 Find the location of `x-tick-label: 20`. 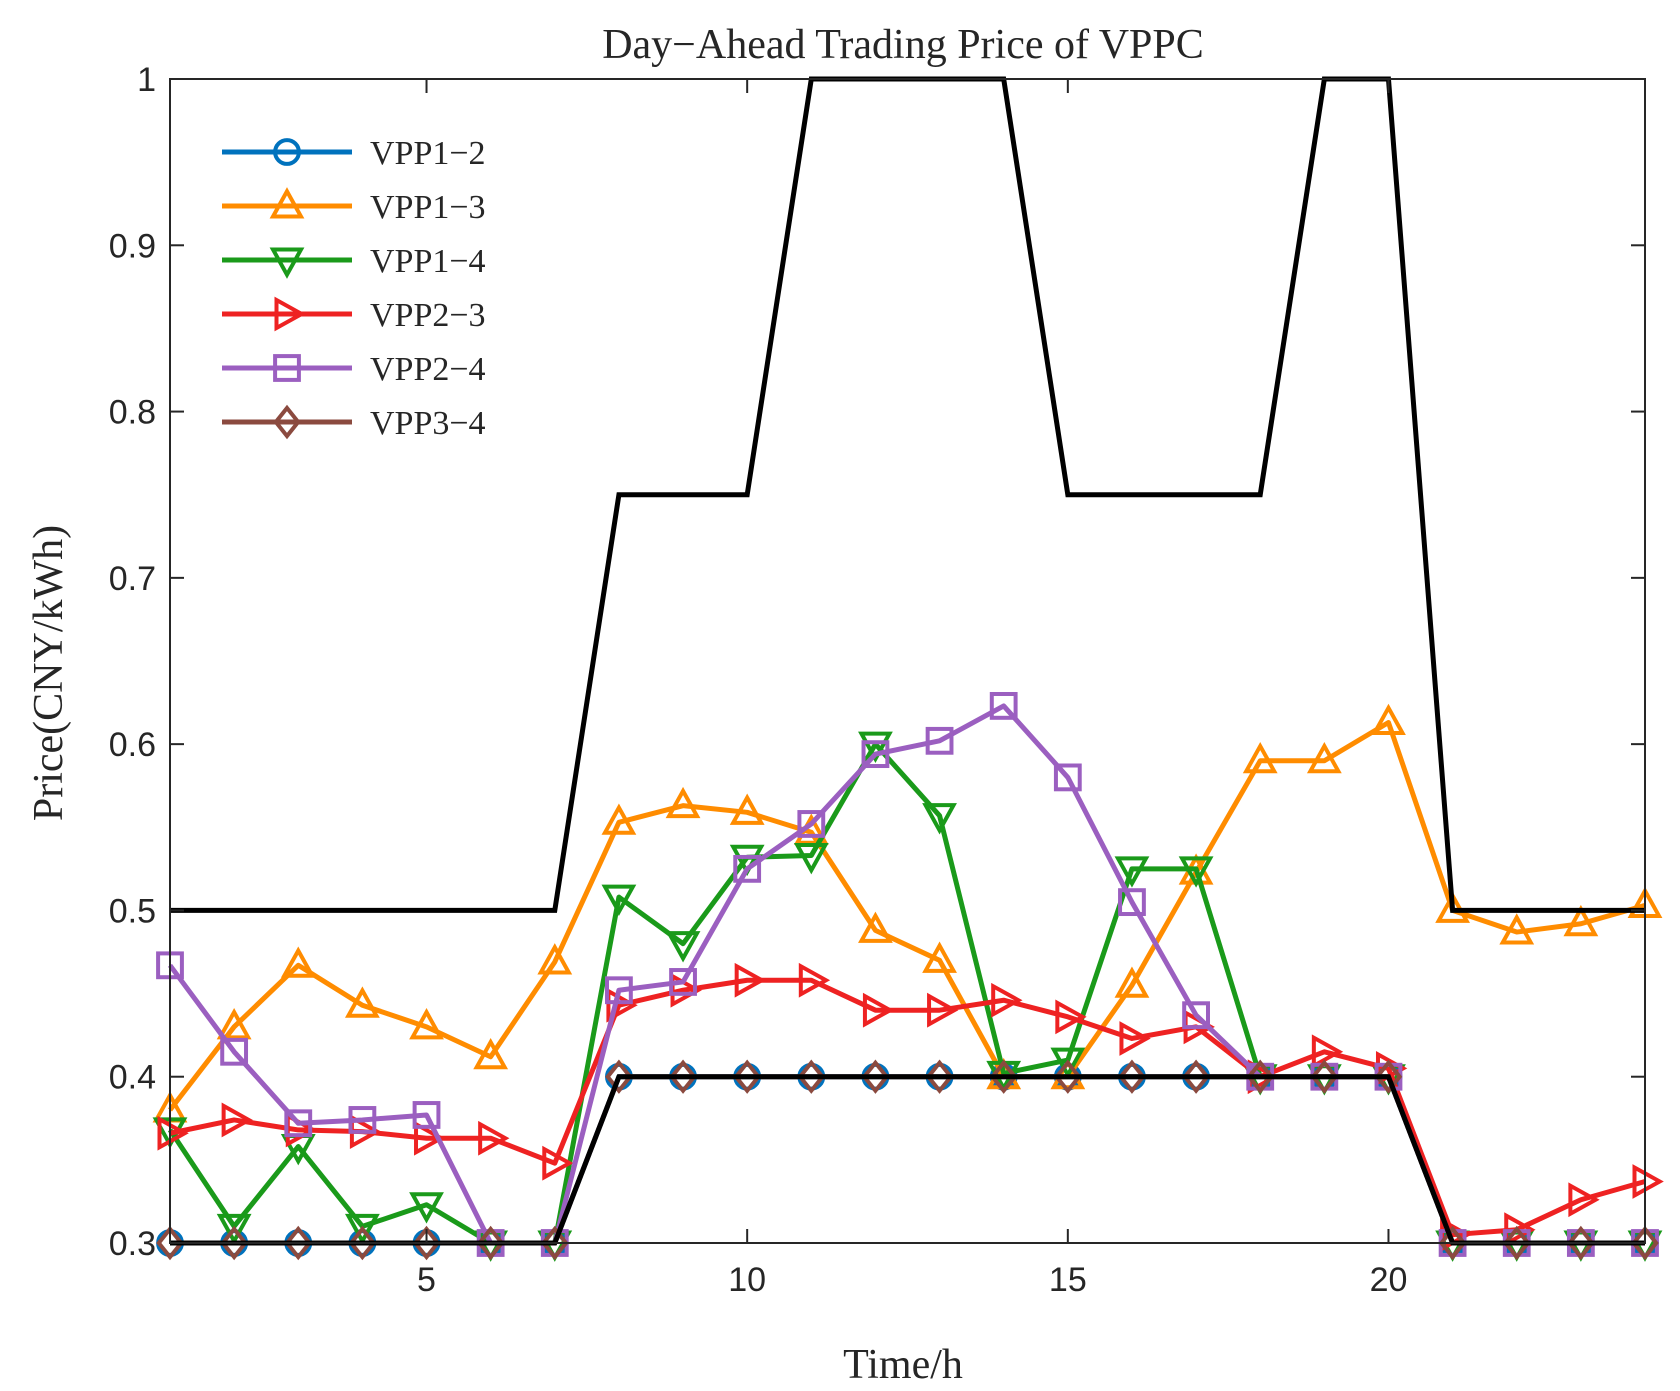

x-tick-label: 20 is located at coordinates (1389, 1280).